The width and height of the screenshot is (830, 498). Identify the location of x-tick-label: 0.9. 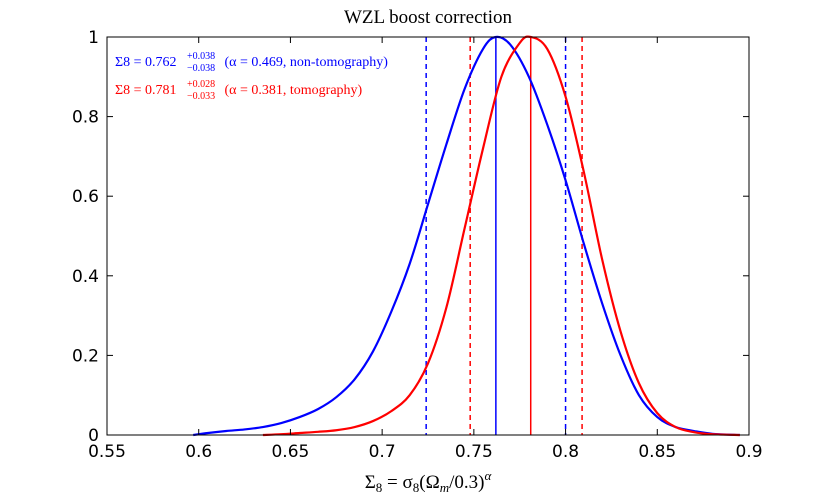
(748, 452).